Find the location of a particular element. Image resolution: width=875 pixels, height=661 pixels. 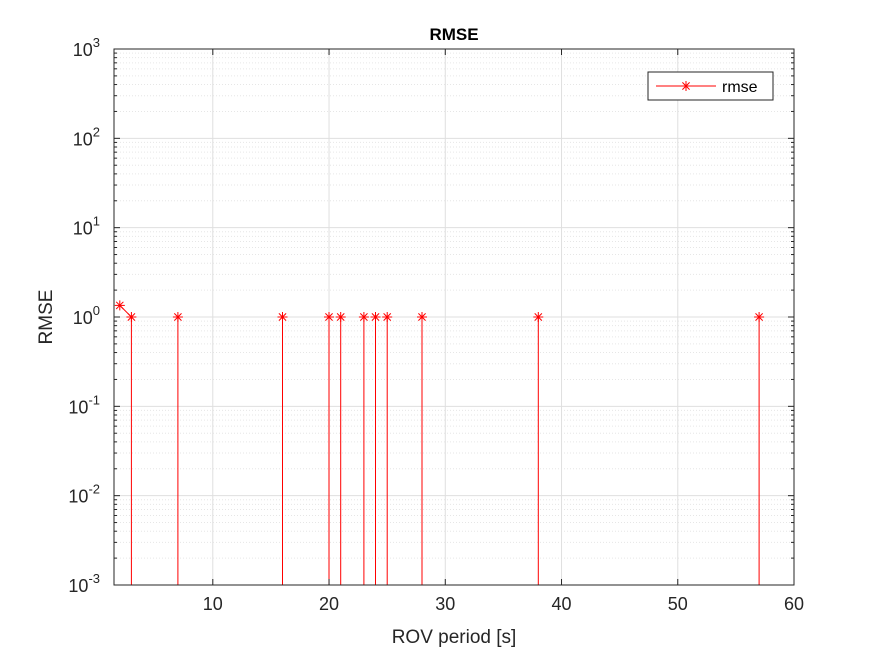

x-tick-label: 10 is located at coordinates (213, 604).